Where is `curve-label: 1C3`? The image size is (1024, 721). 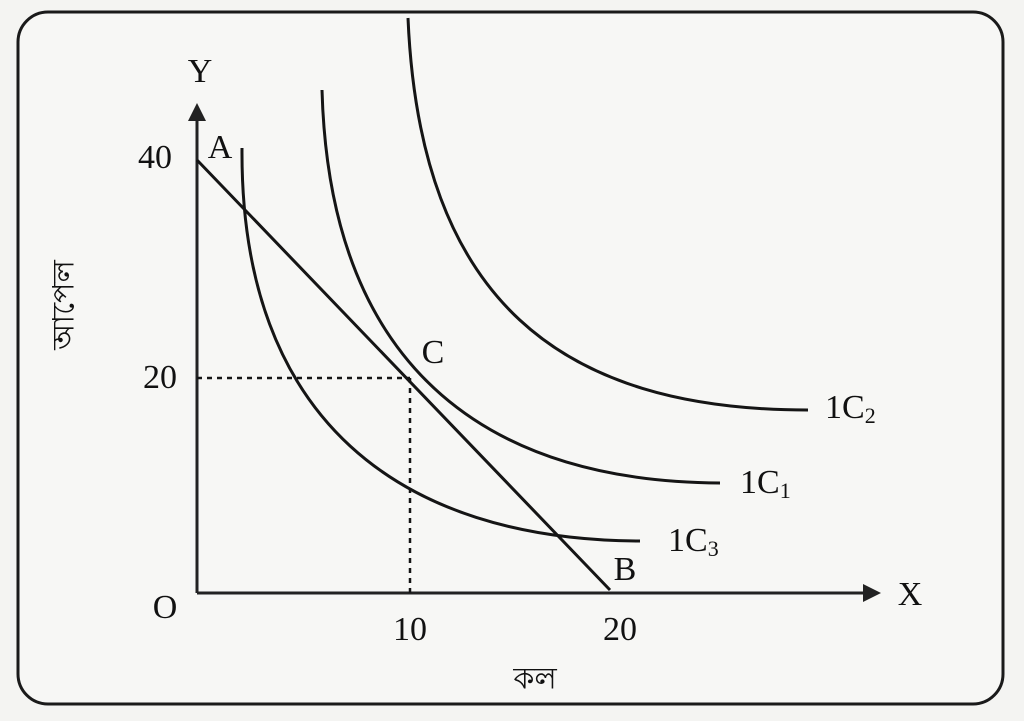 curve-label: 1C3 is located at coordinates (693, 541).